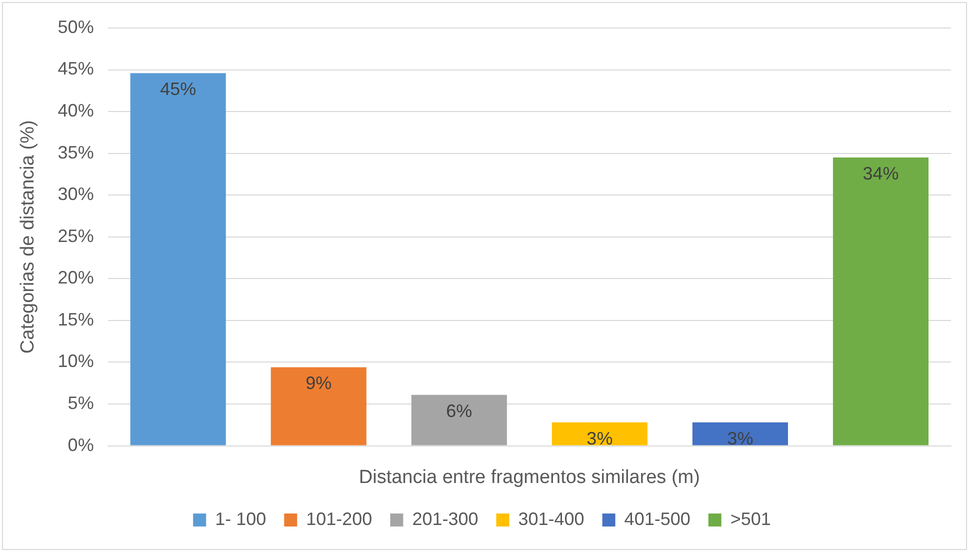  What do you see at coordinates (76, 26) in the screenshot?
I see `y-tick-label: 50%` at bounding box center [76, 26].